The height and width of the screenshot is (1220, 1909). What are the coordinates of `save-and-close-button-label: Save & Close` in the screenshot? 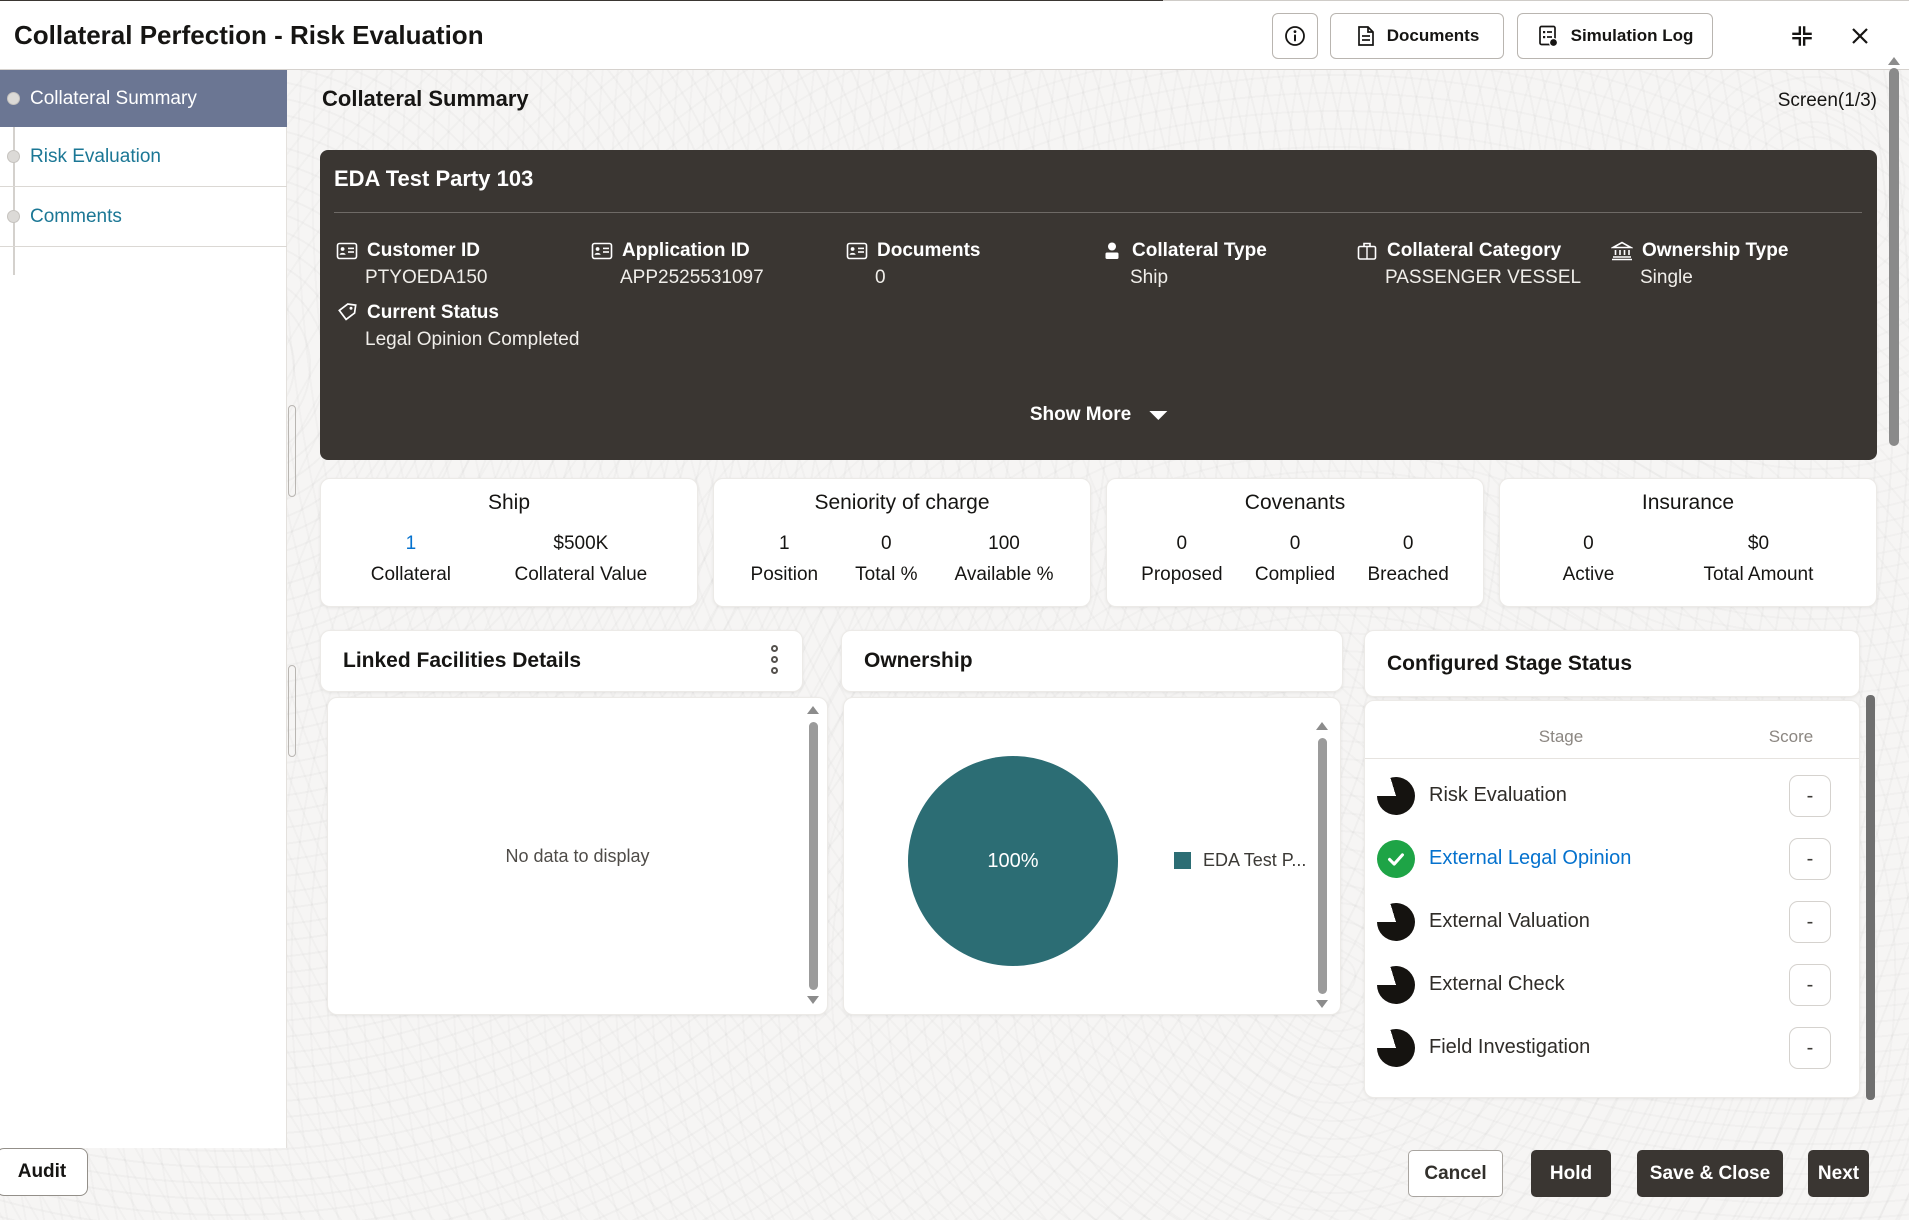 It's located at (1710, 1173).